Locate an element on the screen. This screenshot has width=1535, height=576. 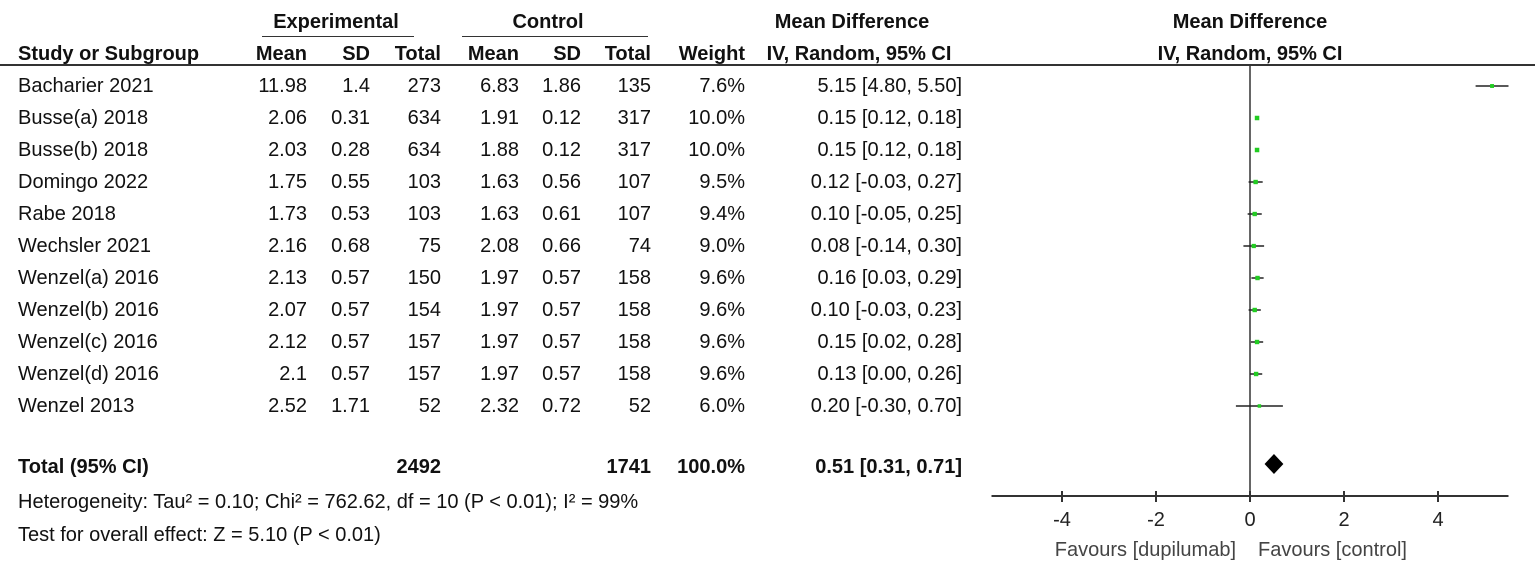
md-group-header: Mean Difference is located at coordinates (852, 22).